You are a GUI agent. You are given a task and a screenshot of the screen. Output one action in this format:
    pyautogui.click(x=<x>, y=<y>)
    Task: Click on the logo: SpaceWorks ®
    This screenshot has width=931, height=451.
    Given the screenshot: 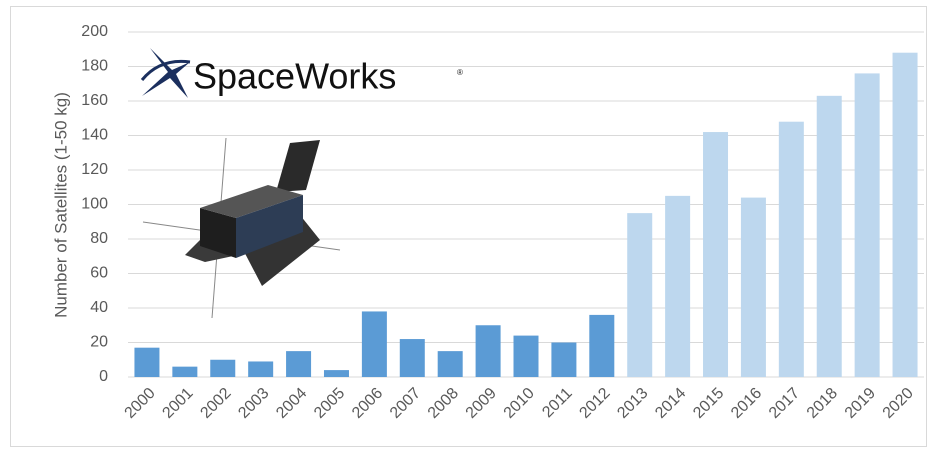 What is the action you would take?
    pyautogui.click(x=301, y=73)
    